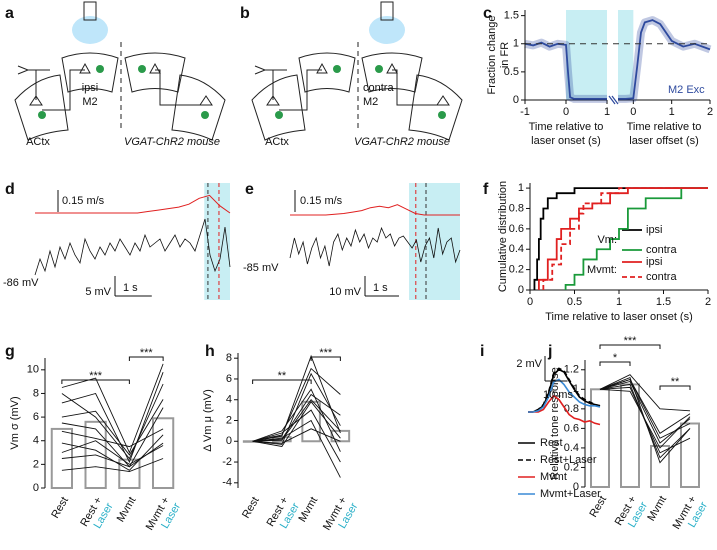  I want to click on x-tick-label: 0, so click(530, 302).